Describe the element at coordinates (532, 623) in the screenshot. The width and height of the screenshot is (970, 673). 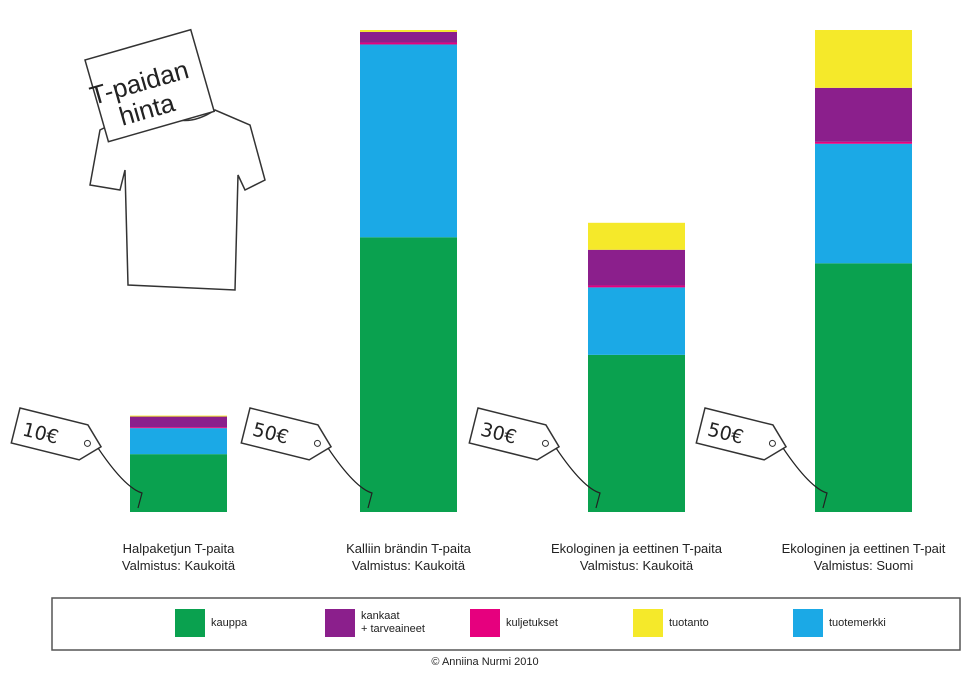
I see `legend-label: kuljetukset` at that location.